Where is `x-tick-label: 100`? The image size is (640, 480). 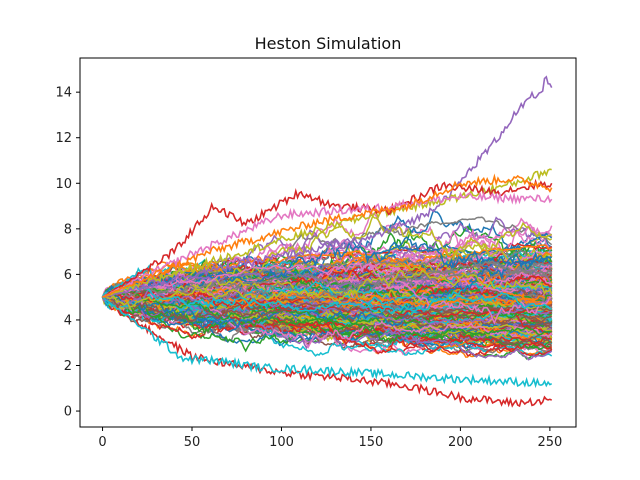 x-tick-label: 100 is located at coordinates (281, 442).